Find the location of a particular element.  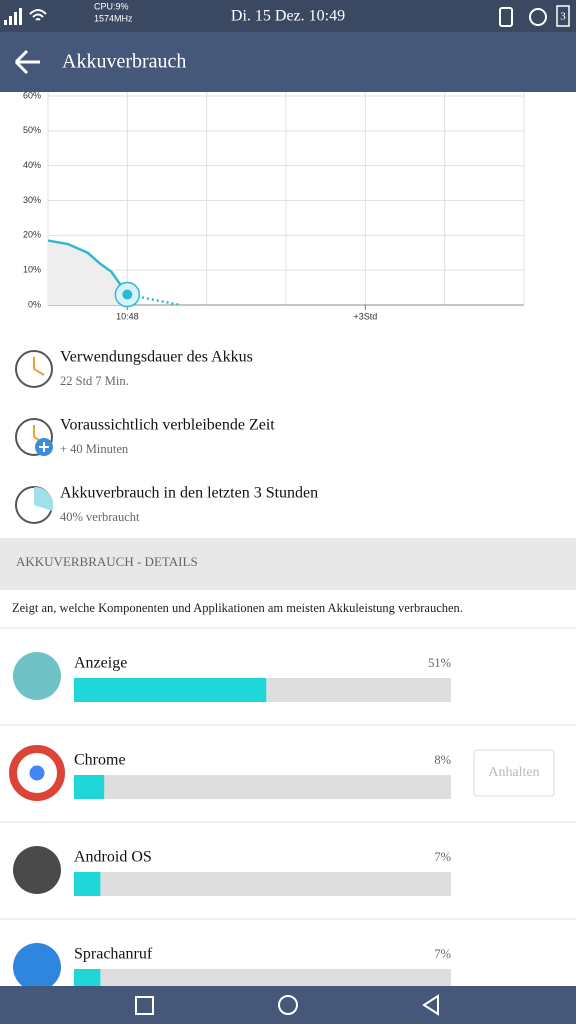

page-title: Akkuverbrauch is located at coordinates (124, 62).